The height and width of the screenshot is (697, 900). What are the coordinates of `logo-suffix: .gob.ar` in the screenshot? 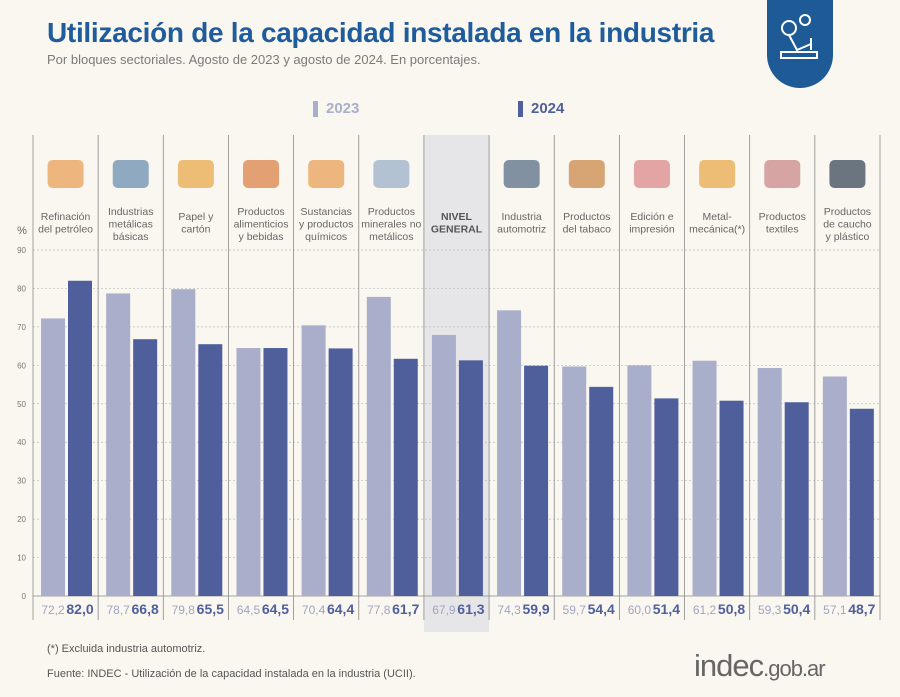 It's located at (794, 668).